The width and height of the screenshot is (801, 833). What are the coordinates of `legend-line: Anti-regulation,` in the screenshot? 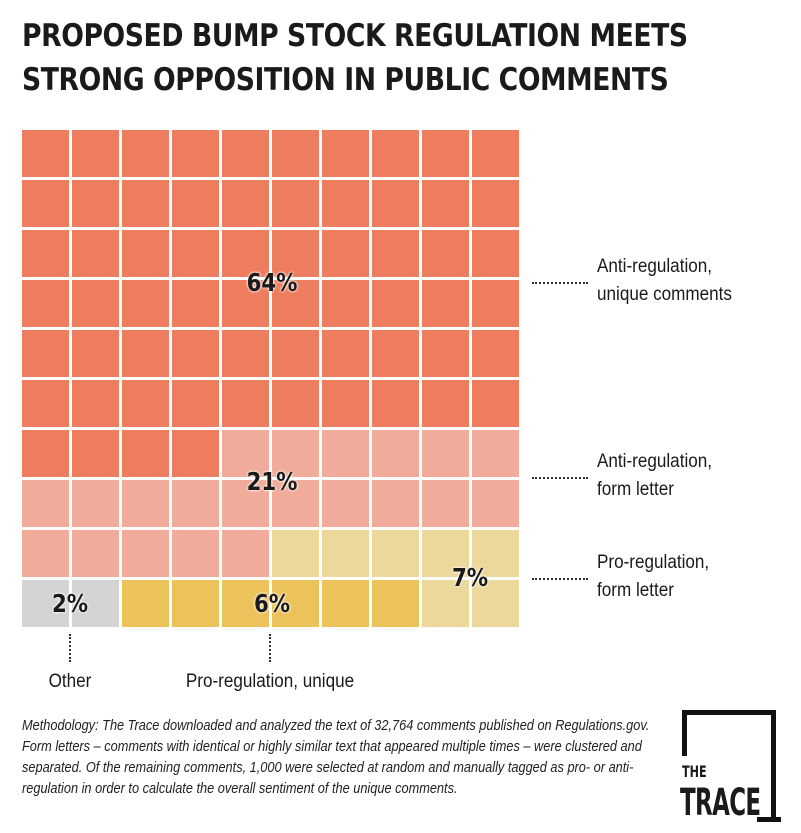 It's located at (655, 266).